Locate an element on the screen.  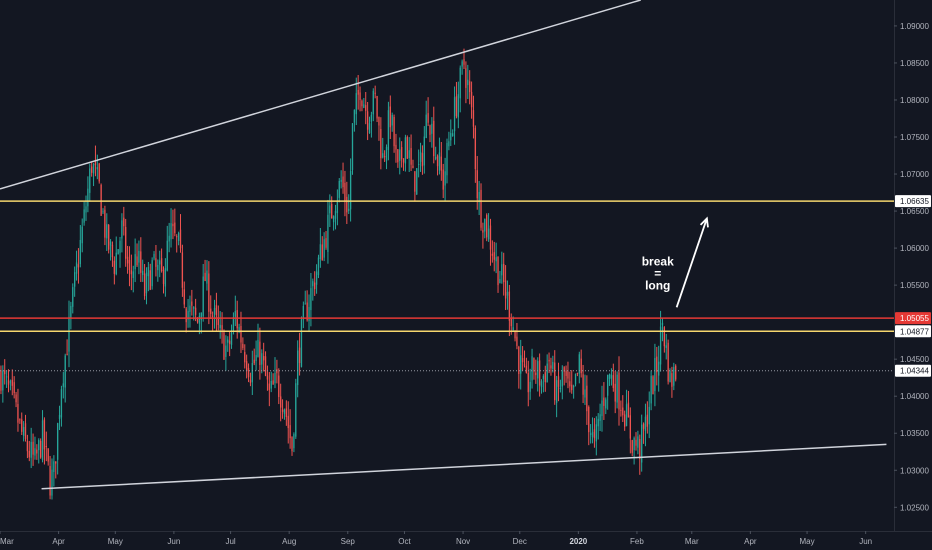
time-tick-label: May is located at coordinates (806, 541).